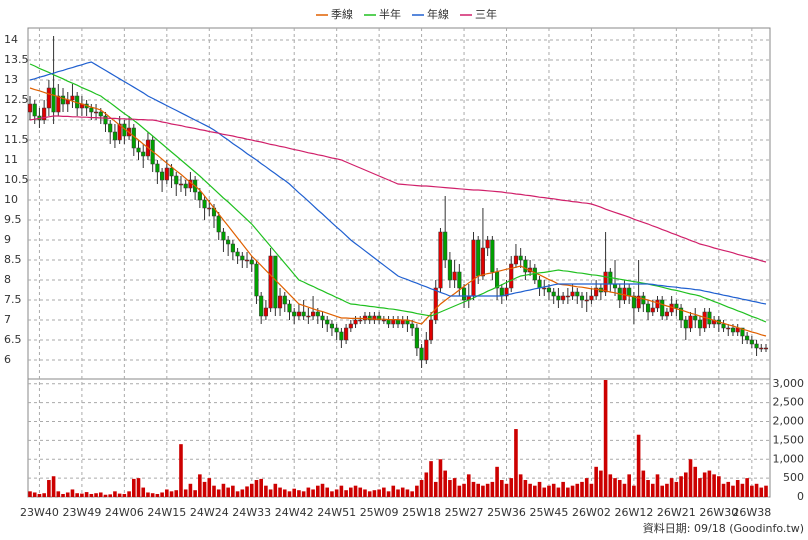 The width and height of the screenshot is (808, 540). Describe the element at coordinates (209, 512) in the screenshot. I see `x-tick-label: 24W24` at that location.